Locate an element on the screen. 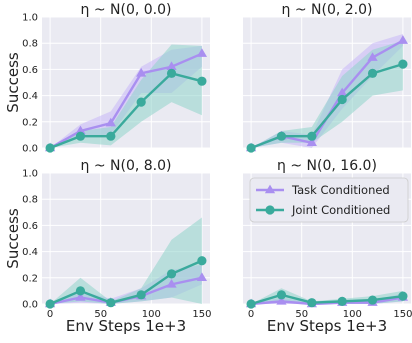  legend-box is located at coordinates (329, 200).